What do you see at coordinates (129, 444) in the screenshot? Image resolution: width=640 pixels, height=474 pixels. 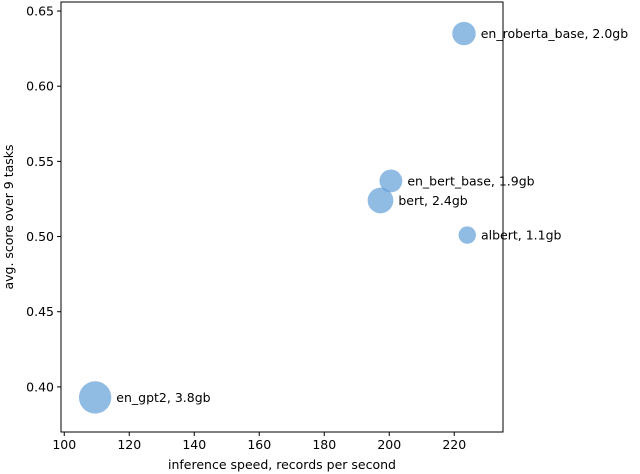 I see `x-tick-label: 120` at bounding box center [129, 444].